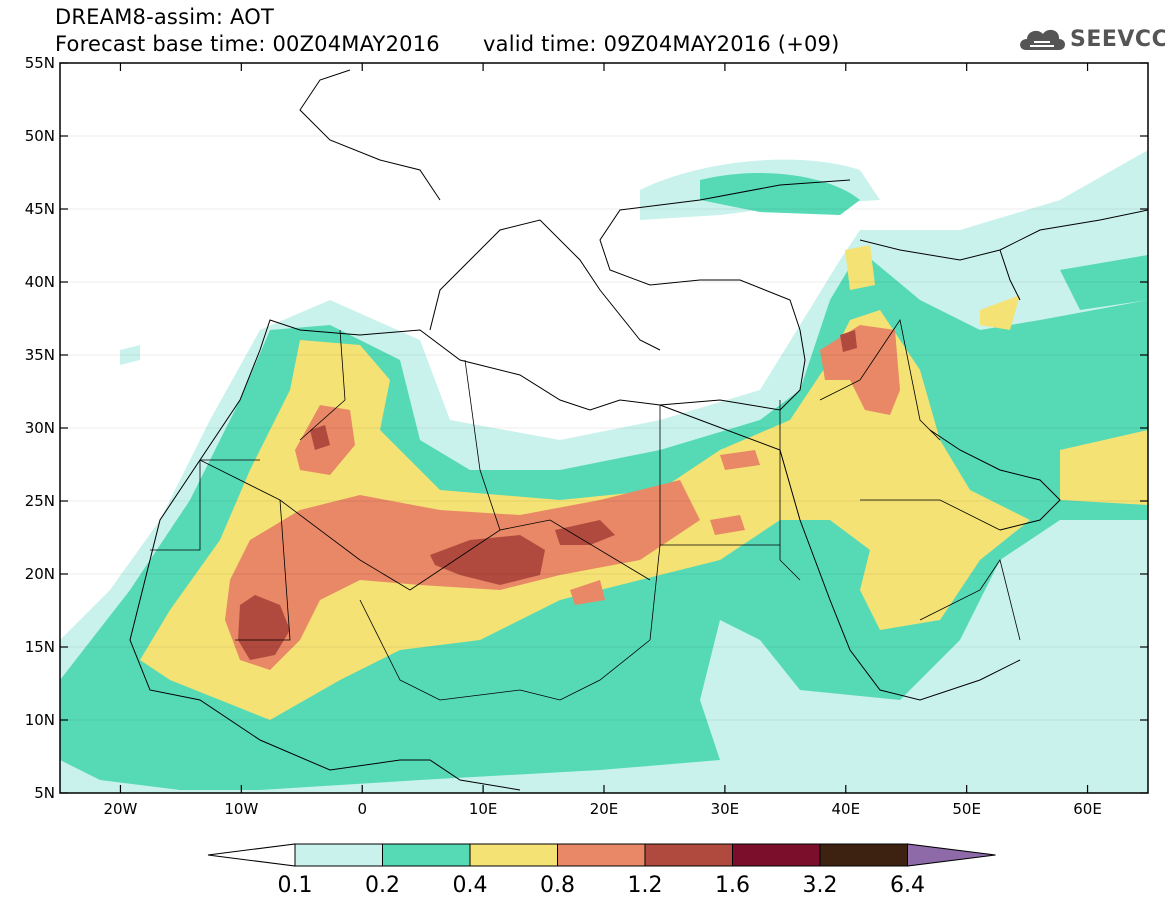 The width and height of the screenshot is (1165, 905). What do you see at coordinates (966, 809) in the screenshot?
I see `lon-label: 50E` at bounding box center [966, 809].